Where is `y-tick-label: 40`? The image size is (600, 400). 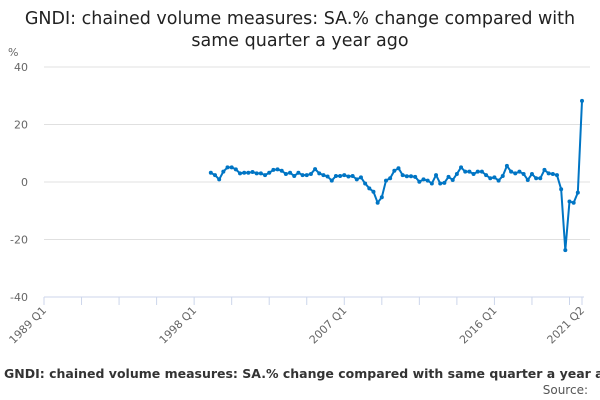 y-tick-label: 40 is located at coordinates (21, 67).